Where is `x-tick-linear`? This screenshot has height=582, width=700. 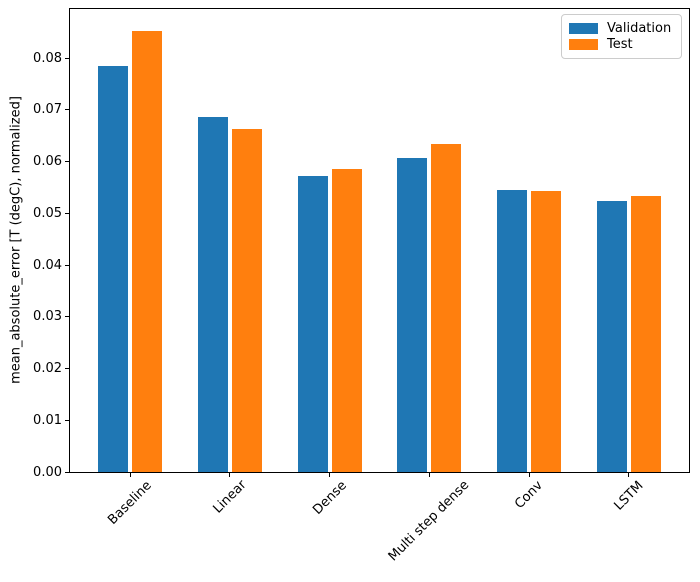
x-tick-linear is located at coordinates (230, 475).